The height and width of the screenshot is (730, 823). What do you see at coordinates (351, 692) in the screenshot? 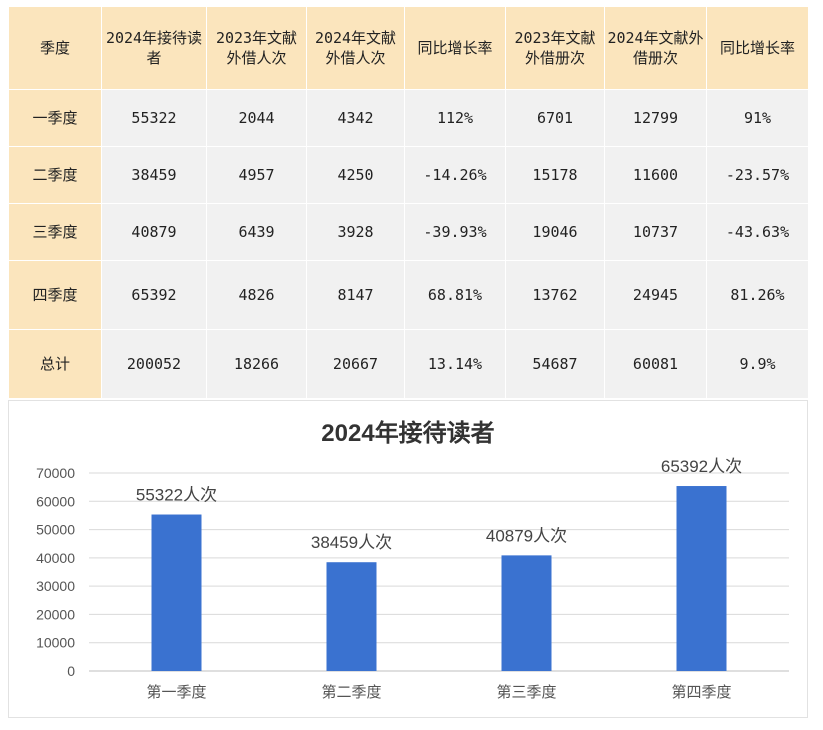
I see `x-tick-label: 第二季度` at bounding box center [351, 692].